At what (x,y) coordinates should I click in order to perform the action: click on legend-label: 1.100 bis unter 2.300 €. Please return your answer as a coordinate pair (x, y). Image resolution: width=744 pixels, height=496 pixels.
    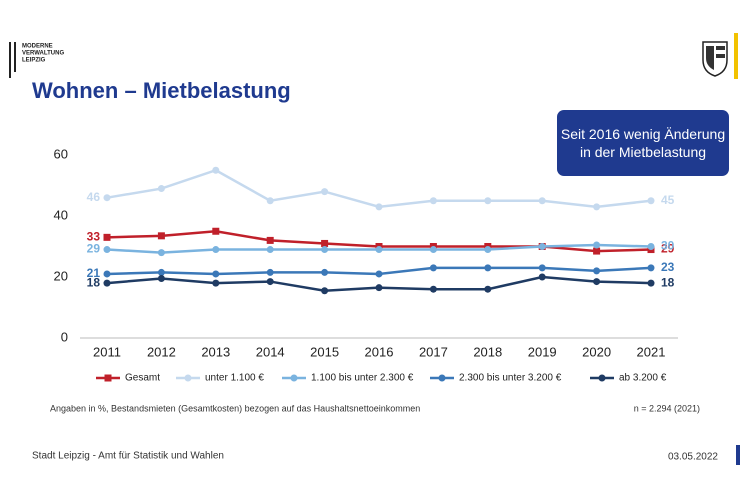
    Looking at the image, I should click on (362, 378).